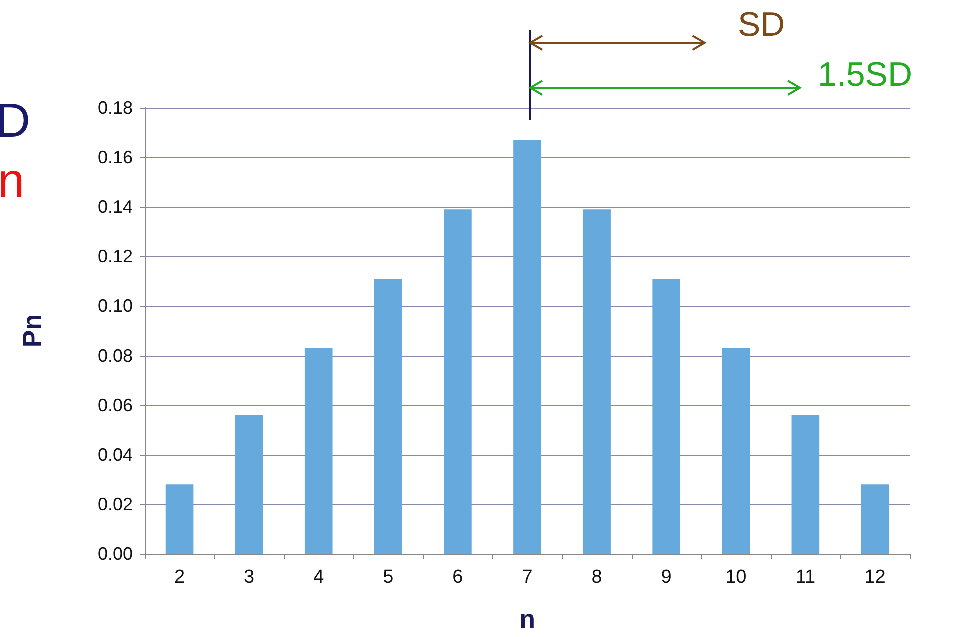  What do you see at coordinates (115, 108) in the screenshot?
I see `y-tick-label: 0.18` at bounding box center [115, 108].